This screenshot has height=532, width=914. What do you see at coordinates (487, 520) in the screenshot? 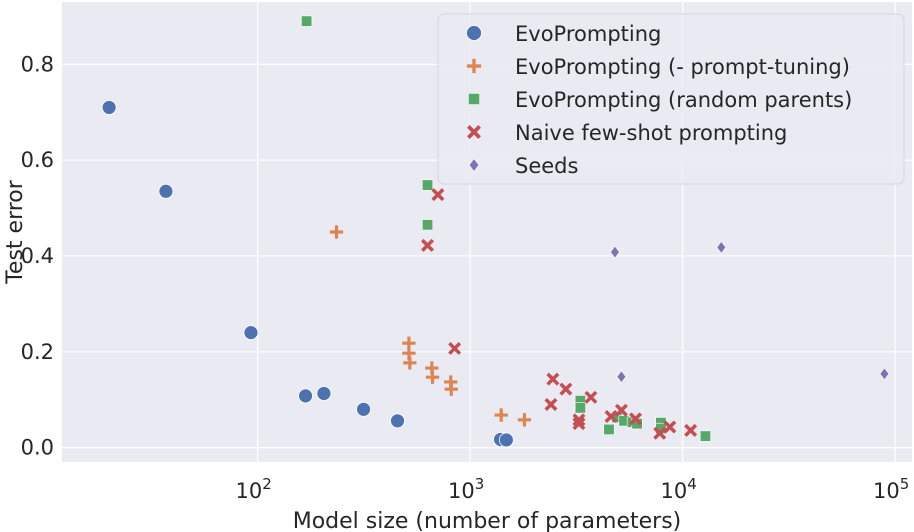
I see `x-axis-title: Model size (number of parameters)` at bounding box center [487, 520].